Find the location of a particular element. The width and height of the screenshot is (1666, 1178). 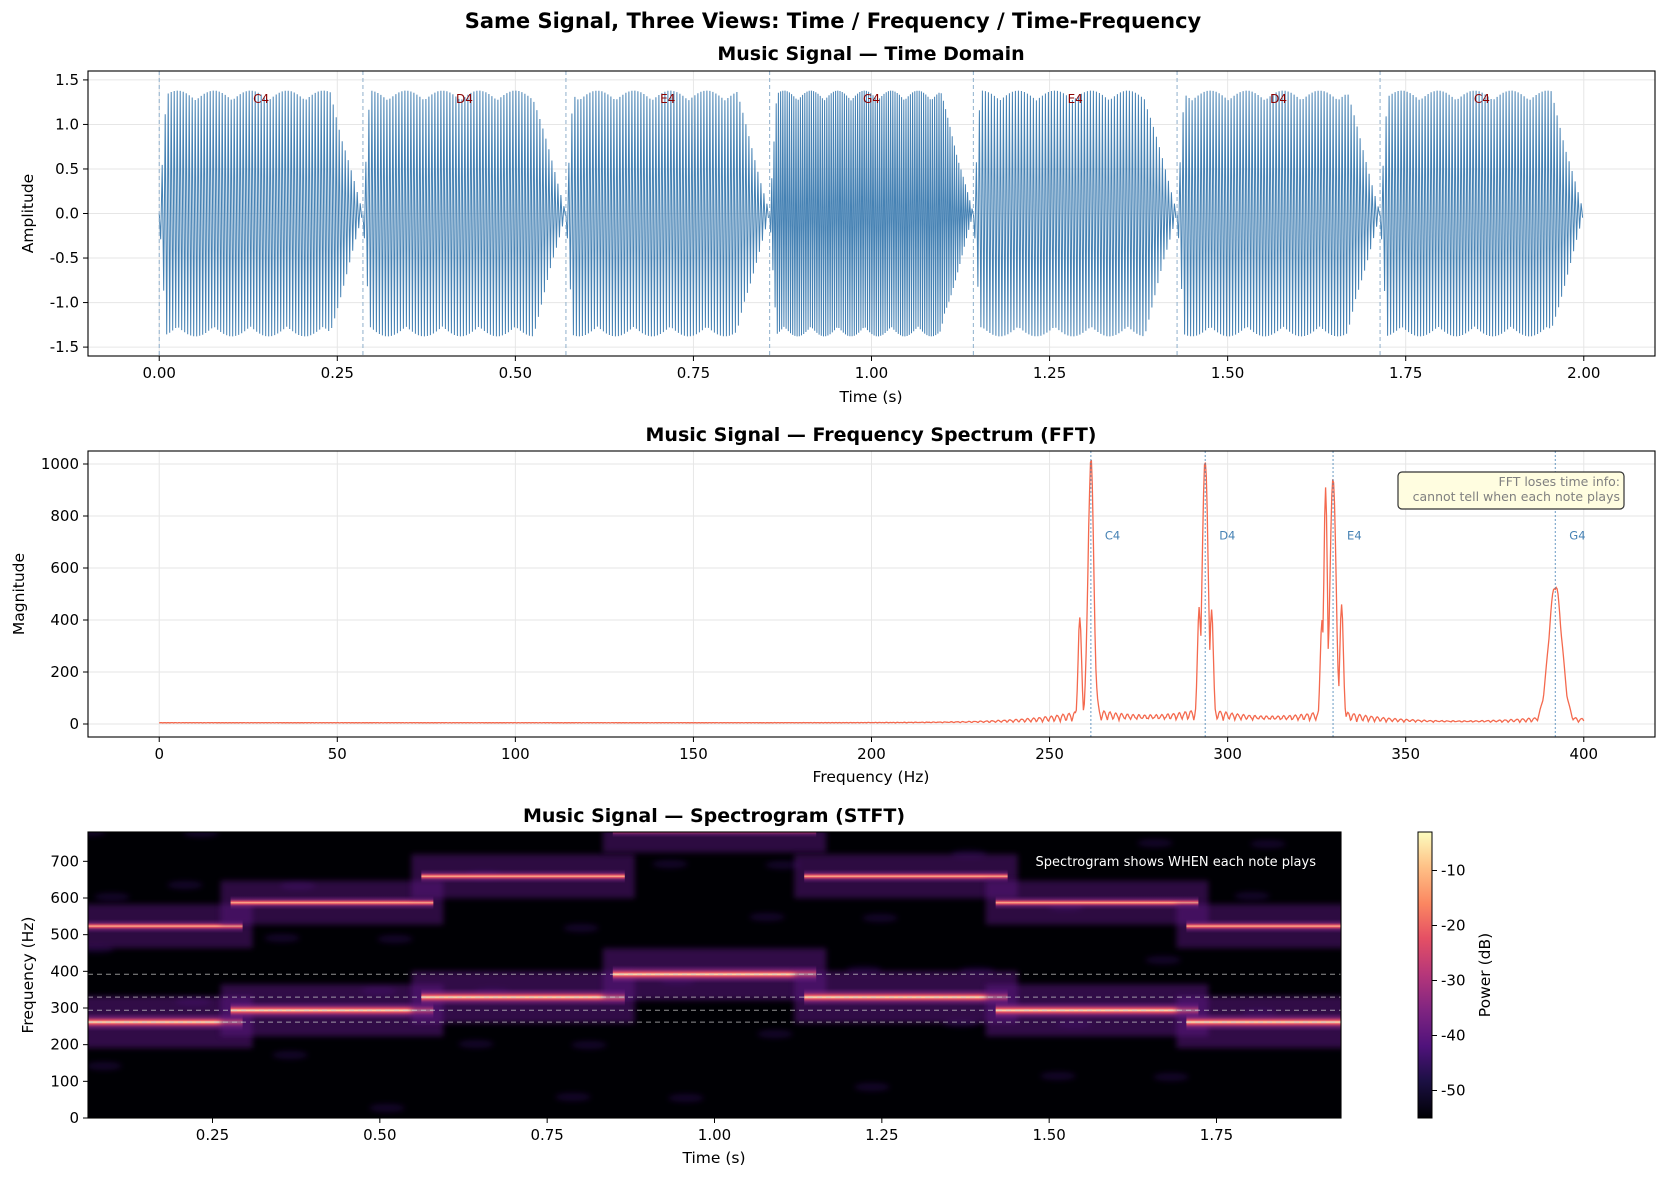

fft-ytick-label: 600 is located at coordinates (64, 568).